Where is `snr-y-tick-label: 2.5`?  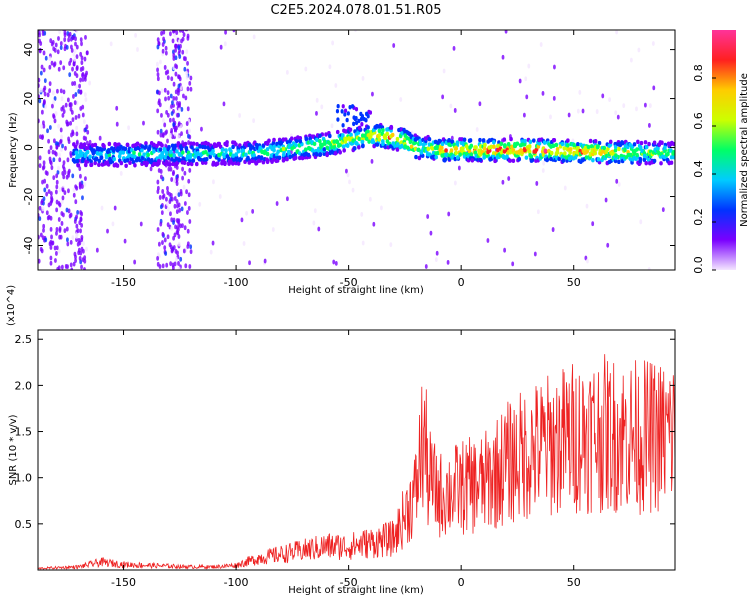 snr-y-tick-label: 2.5 is located at coordinates (24, 339).